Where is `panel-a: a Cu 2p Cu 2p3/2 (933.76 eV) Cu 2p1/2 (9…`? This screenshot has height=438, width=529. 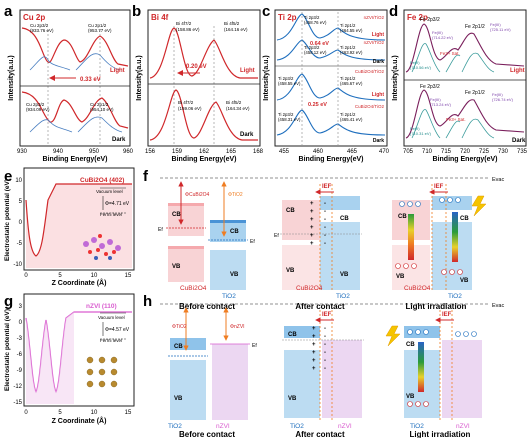 panel-a: a Cu 2p Cu 2p3/2 (933.76 eV) Cu 2p1/2 (9… is located at coordinates (69, 83).